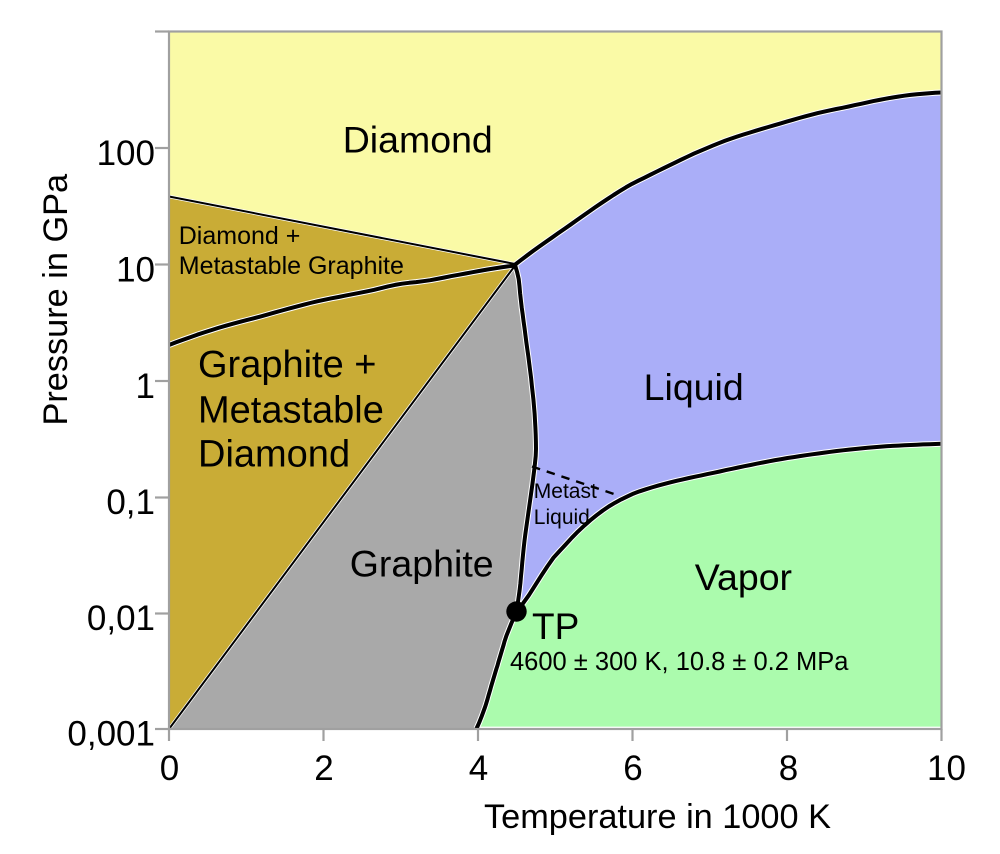 The height and width of the screenshot is (854, 1000). What do you see at coordinates (788, 768) in the screenshot?
I see `svg-text: 8` at bounding box center [788, 768].